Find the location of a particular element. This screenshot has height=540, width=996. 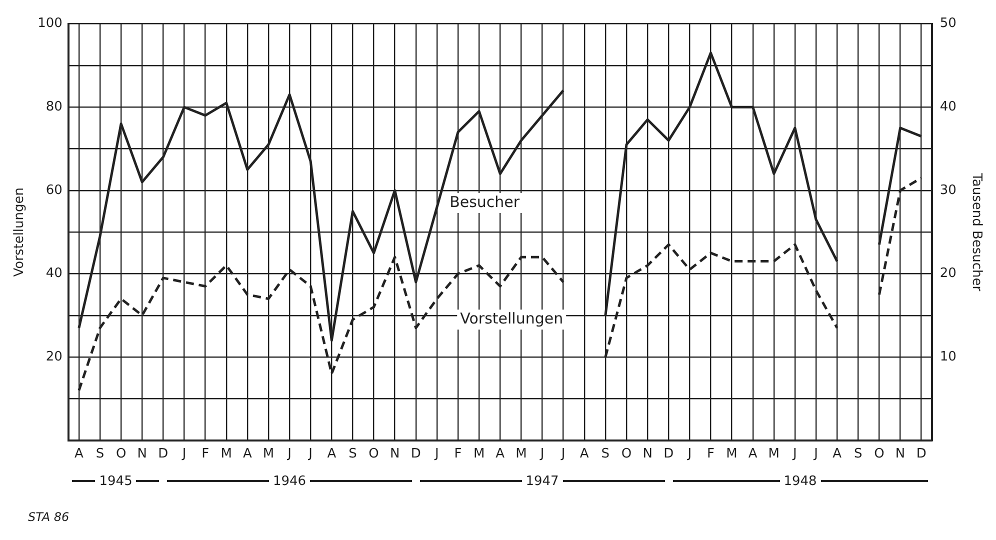

text: STA 86 is located at coordinates (49, 517).